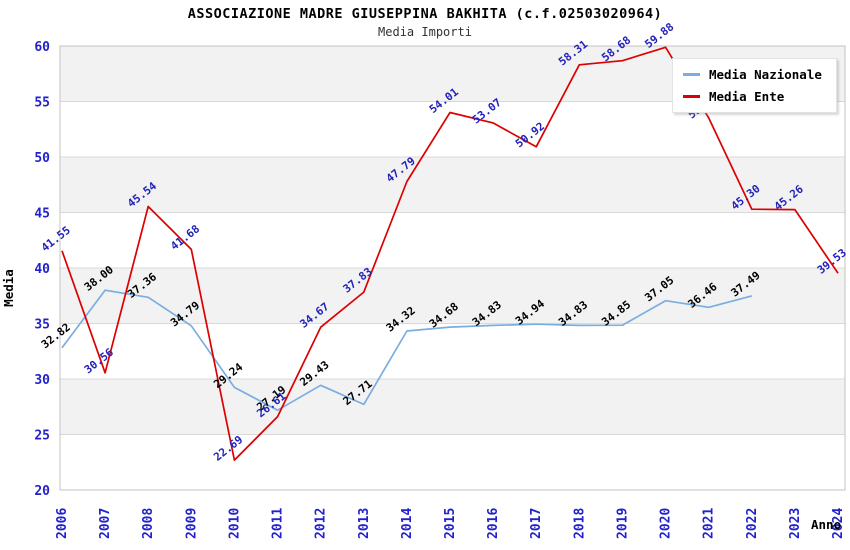 The width and height of the screenshot is (850, 550). What do you see at coordinates (493, 523) in the screenshot?
I see `x-tick-label: 2016` at bounding box center [493, 523].